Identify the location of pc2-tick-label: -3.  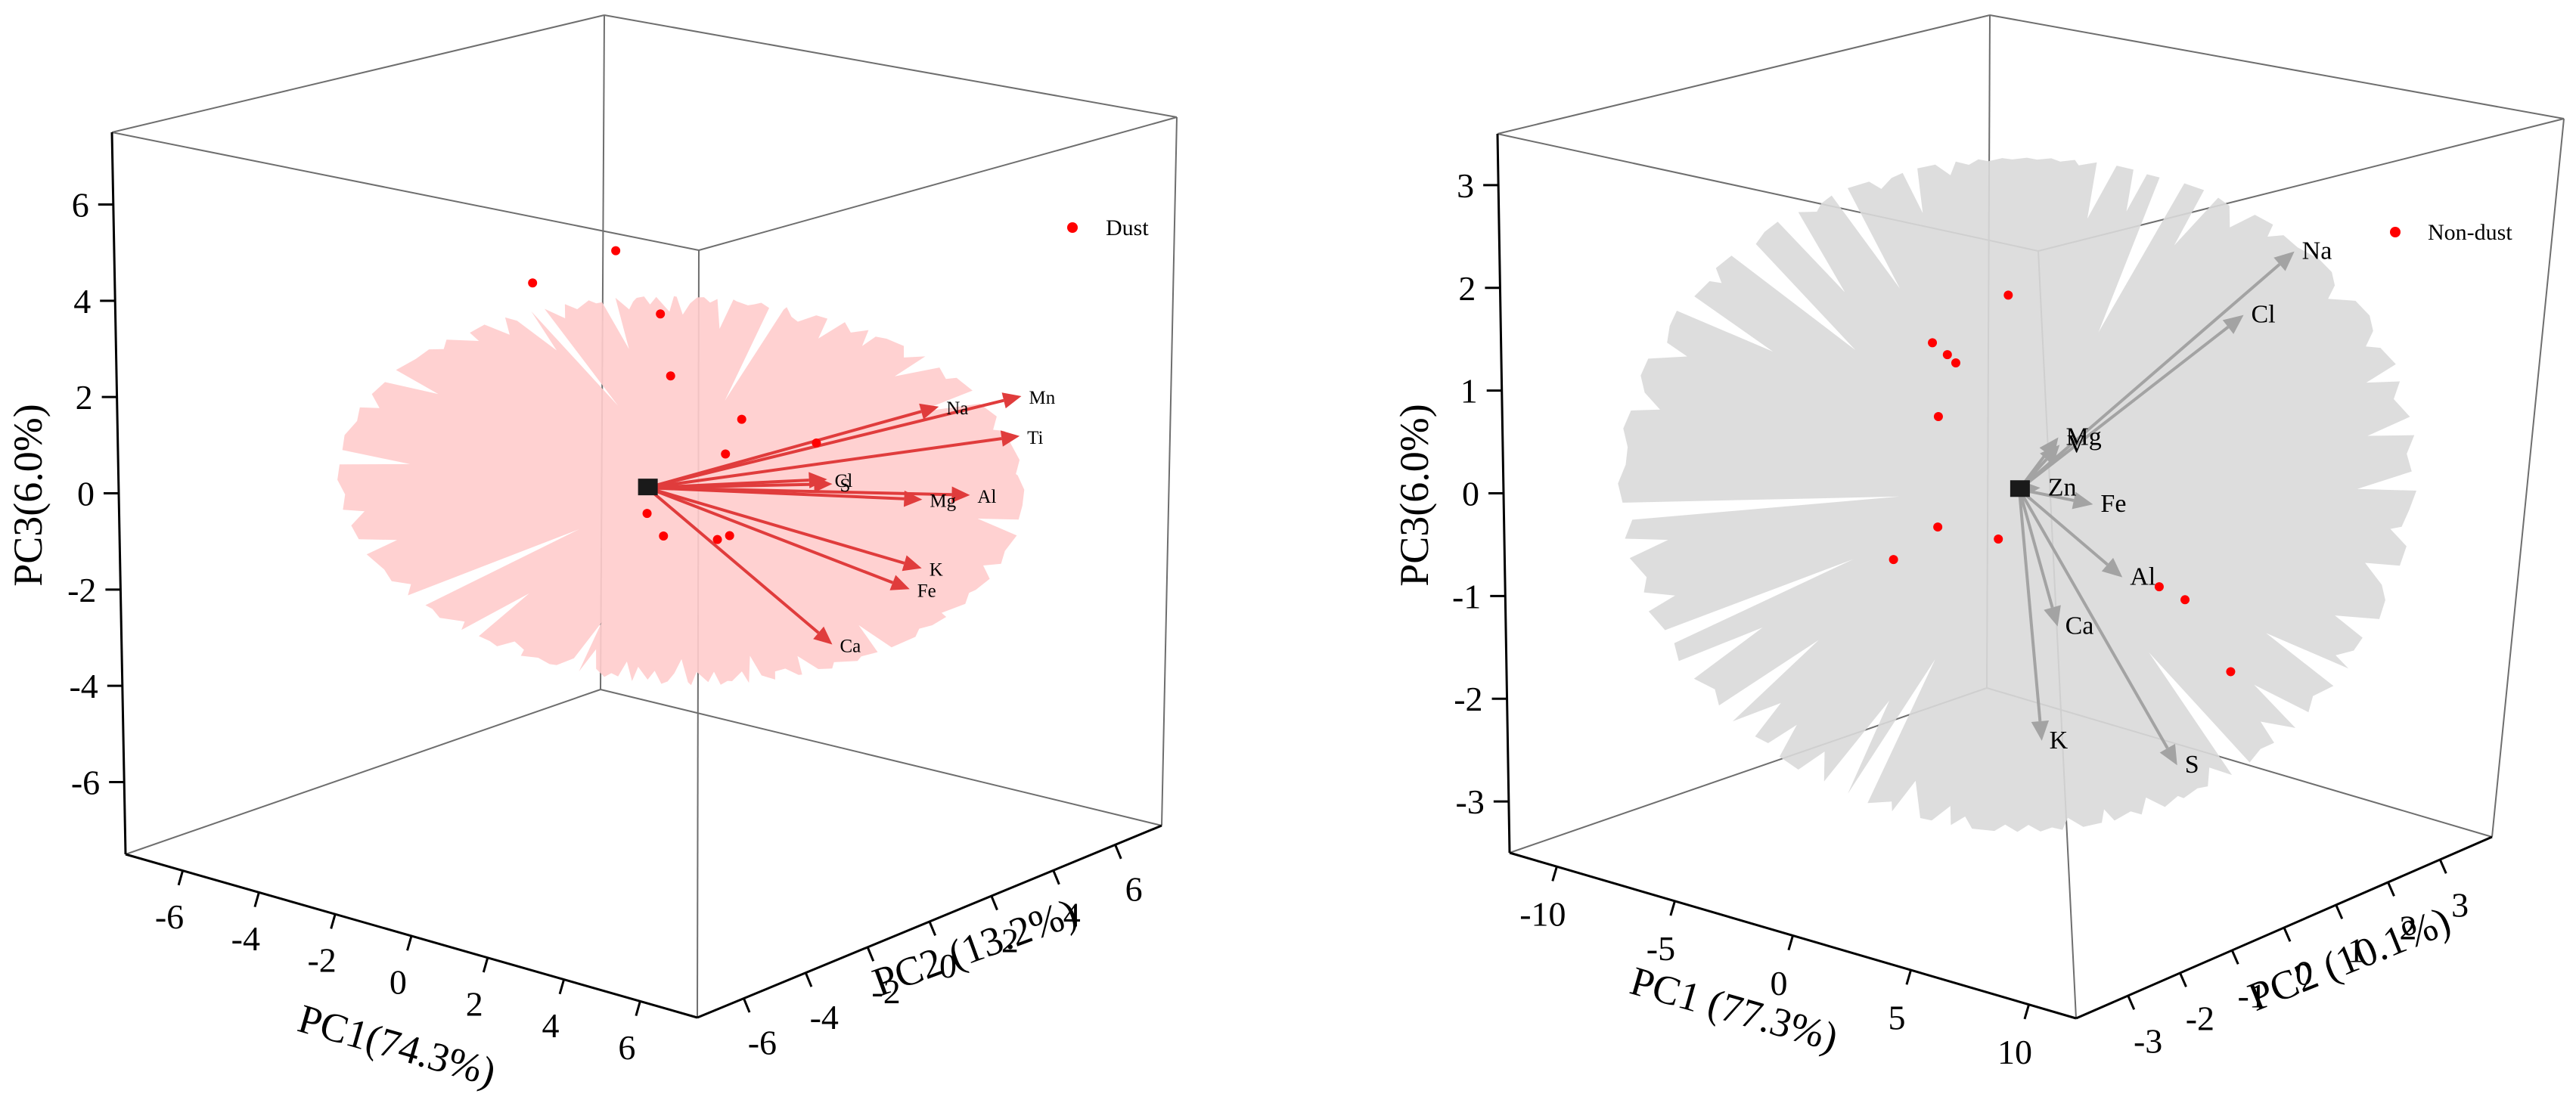
(2148, 1040).